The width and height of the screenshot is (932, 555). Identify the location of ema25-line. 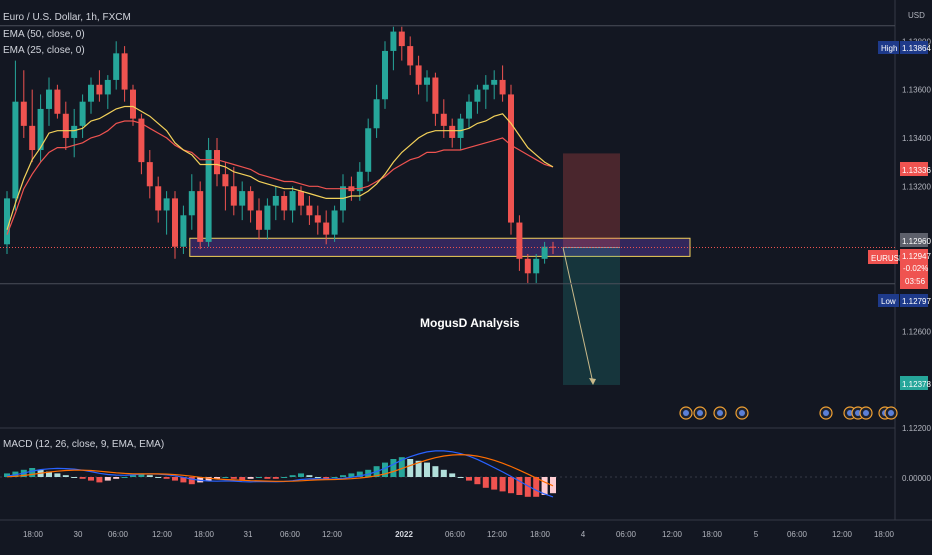
(280, 167).